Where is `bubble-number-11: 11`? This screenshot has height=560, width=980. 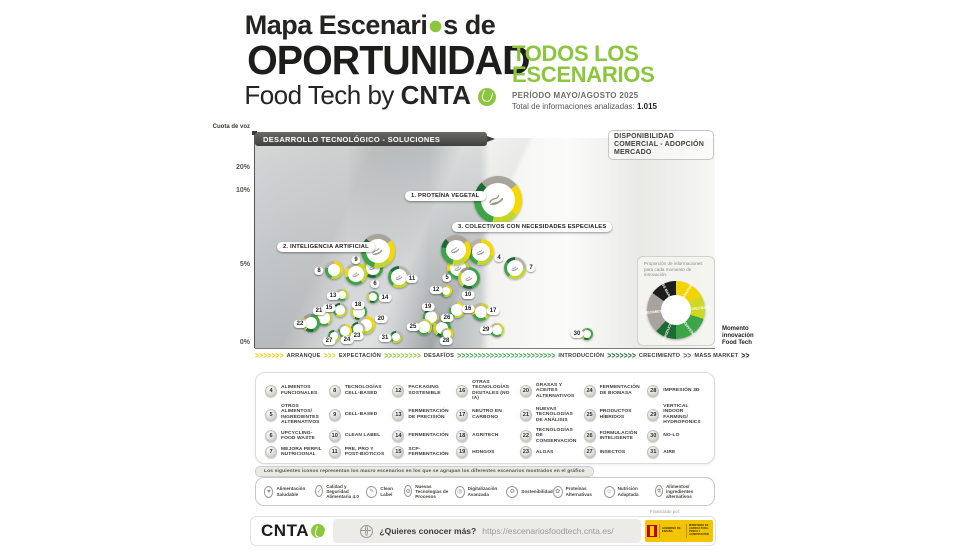 bubble-number-11: 11 is located at coordinates (412, 279).